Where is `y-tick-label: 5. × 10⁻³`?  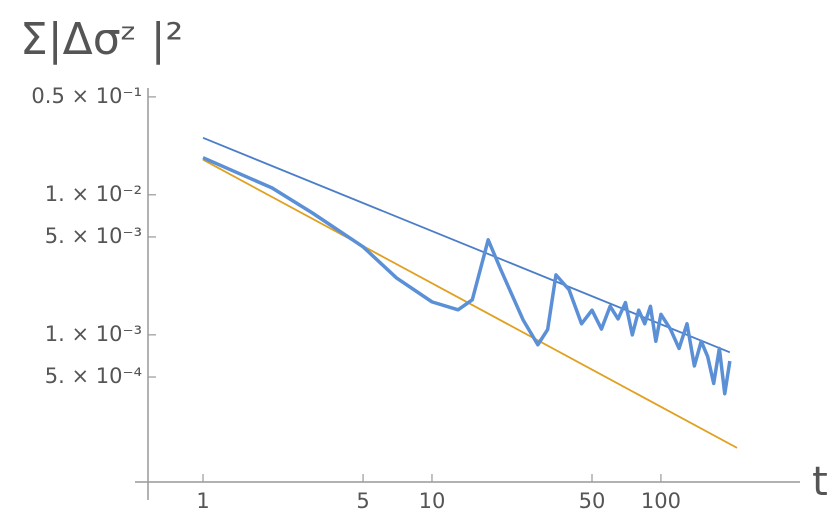 y-tick-label: 5. × 10⁻³ is located at coordinates (93, 236).